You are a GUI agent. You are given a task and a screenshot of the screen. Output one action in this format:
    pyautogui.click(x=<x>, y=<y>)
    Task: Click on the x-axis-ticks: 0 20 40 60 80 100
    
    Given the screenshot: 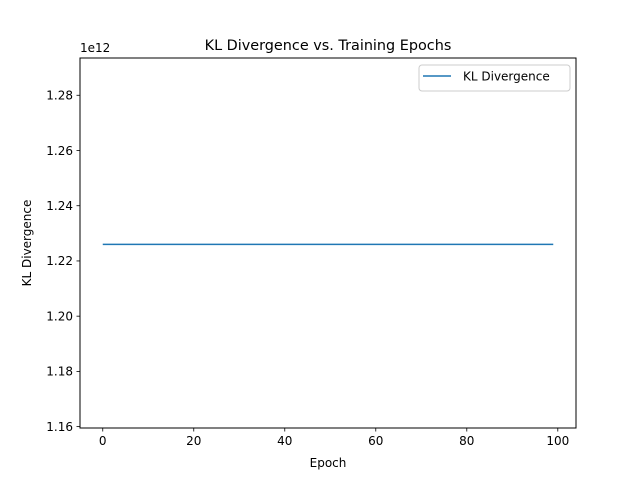 What is the action you would take?
    pyautogui.click(x=334, y=438)
    